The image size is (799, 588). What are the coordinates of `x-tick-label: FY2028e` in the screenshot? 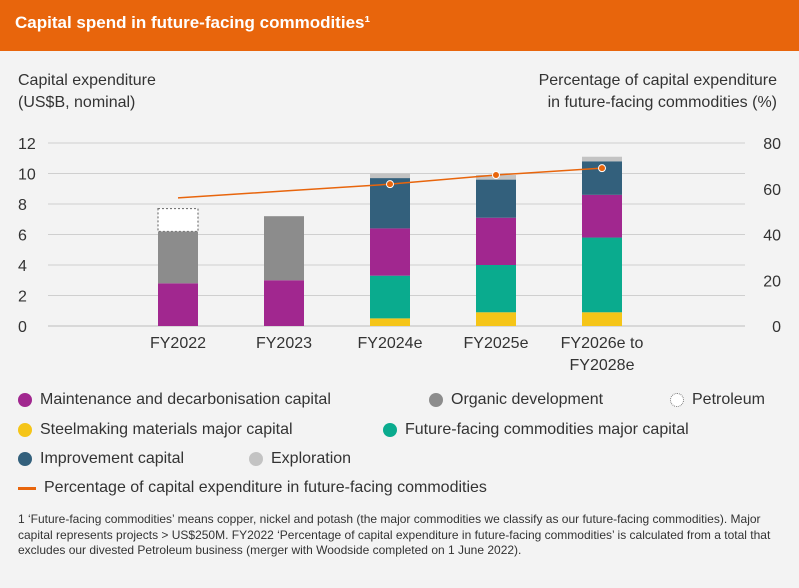 It's located at (602, 365).